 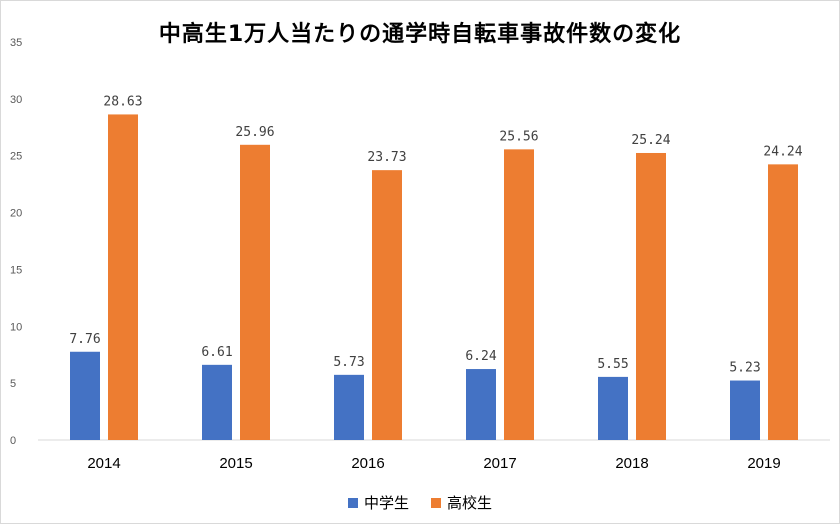 I want to click on data-label-high-school-2018: 25.24, so click(x=650, y=140).